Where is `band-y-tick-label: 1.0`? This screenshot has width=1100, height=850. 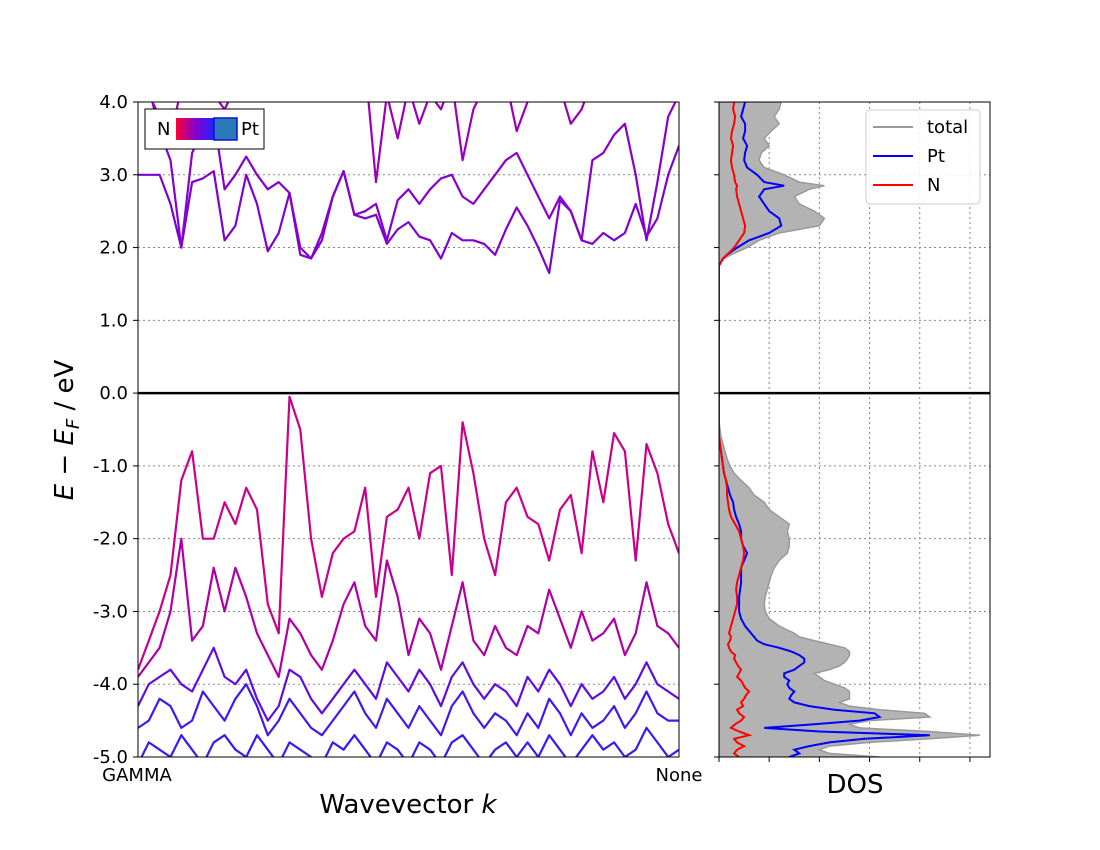
band-y-tick-label: 1.0 is located at coordinates (113, 320).